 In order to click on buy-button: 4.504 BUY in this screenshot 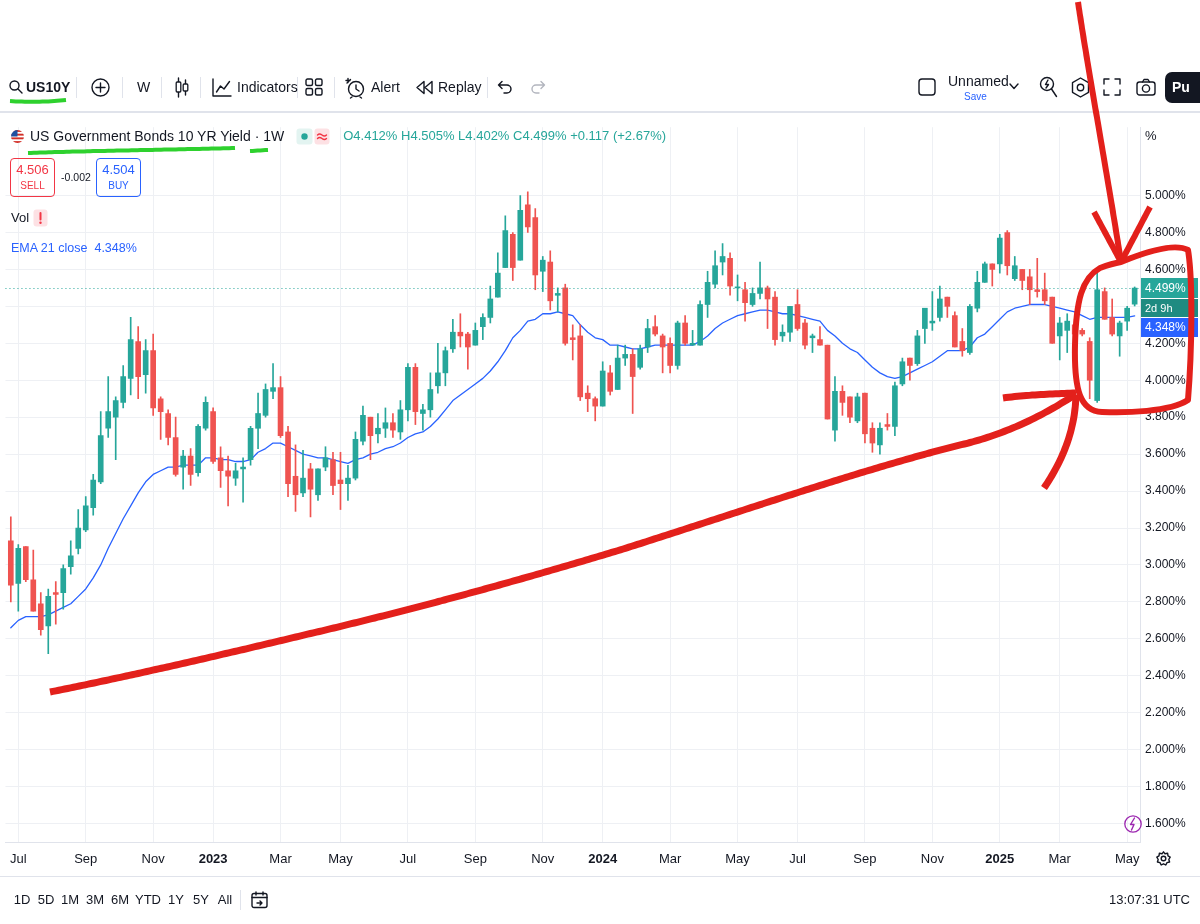, I will do `click(118, 177)`.